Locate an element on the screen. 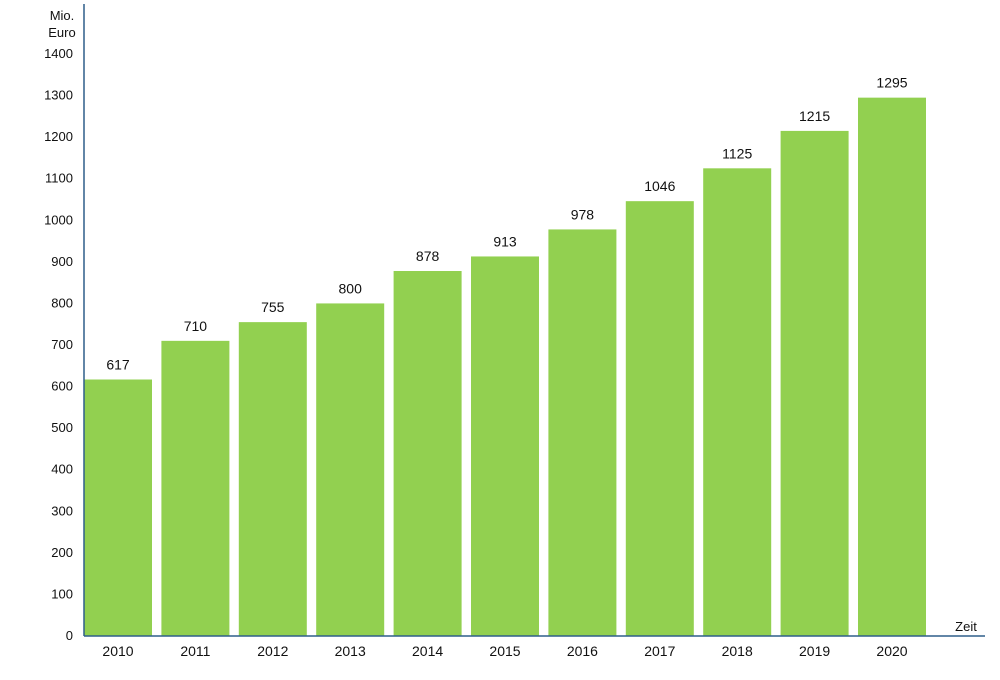  bar-value-label: 800 is located at coordinates (351, 288).